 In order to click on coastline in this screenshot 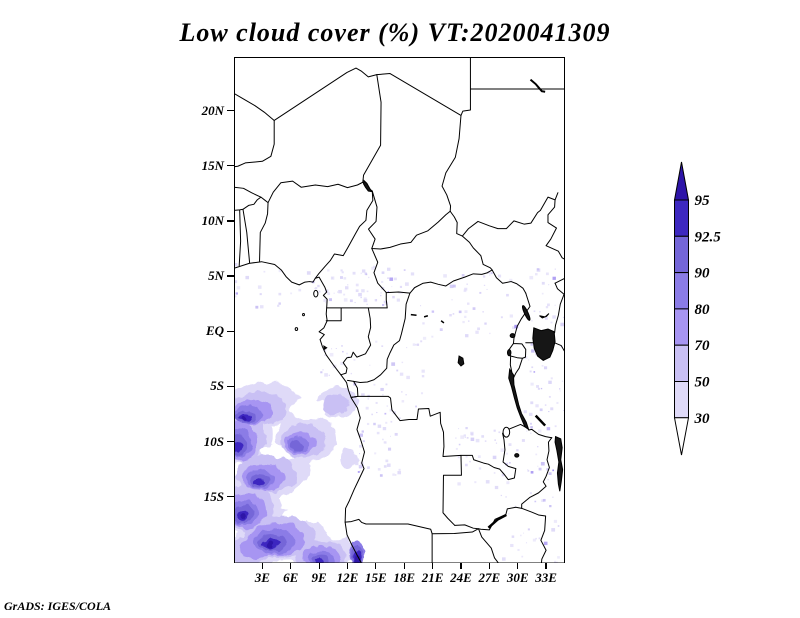, I will do `click(299, 412)`.